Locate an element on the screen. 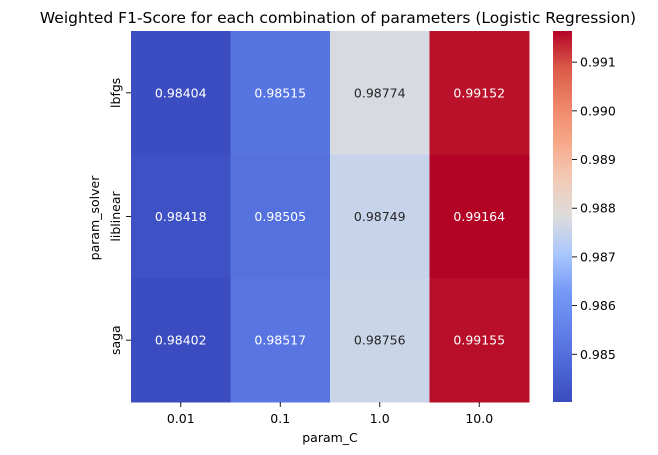 The width and height of the screenshot is (658, 455). cell-value-label: 0.98774 is located at coordinates (380, 92).